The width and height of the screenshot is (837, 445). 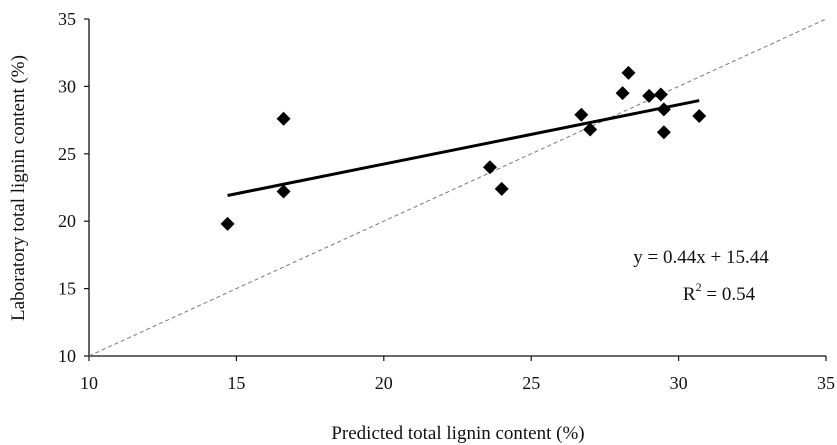 What do you see at coordinates (679, 383) in the screenshot?
I see `x-tick-label: 30` at bounding box center [679, 383].